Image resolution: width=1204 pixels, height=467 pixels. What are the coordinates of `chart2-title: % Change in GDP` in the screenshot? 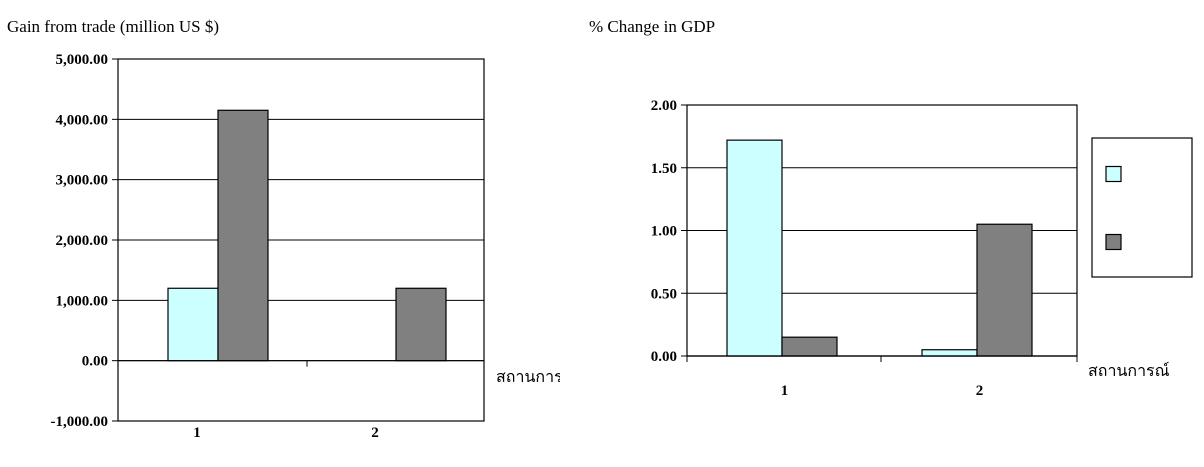 It's located at (652, 26).